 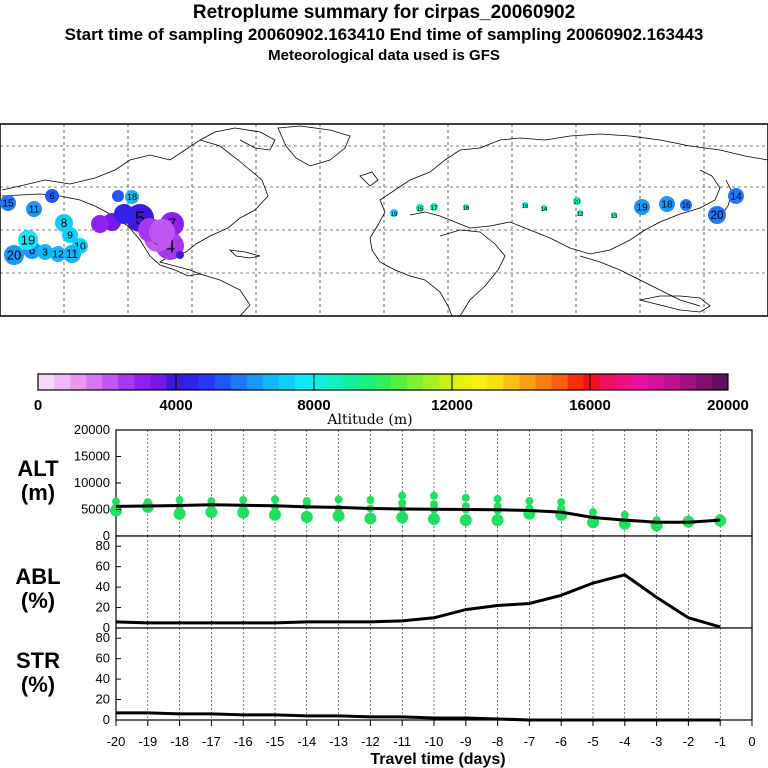 I want to click on xtick-label--6: -6, so click(x=561, y=741).